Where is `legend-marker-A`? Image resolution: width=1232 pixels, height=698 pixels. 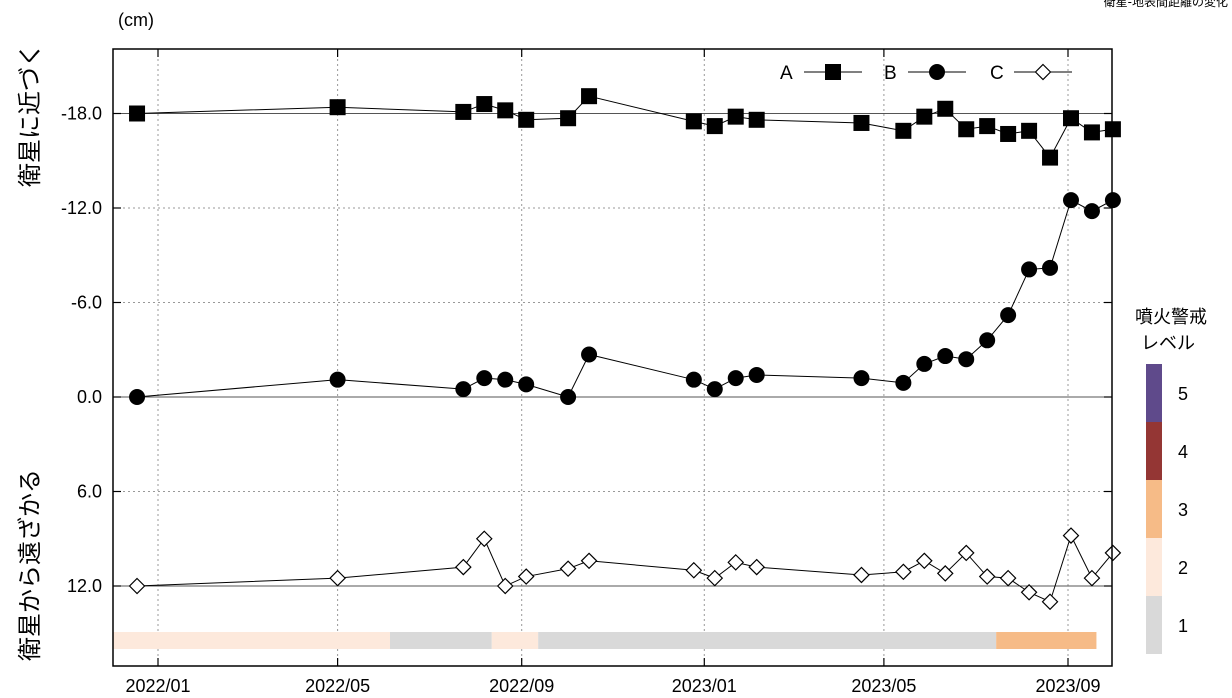
legend-marker-A is located at coordinates (833, 72).